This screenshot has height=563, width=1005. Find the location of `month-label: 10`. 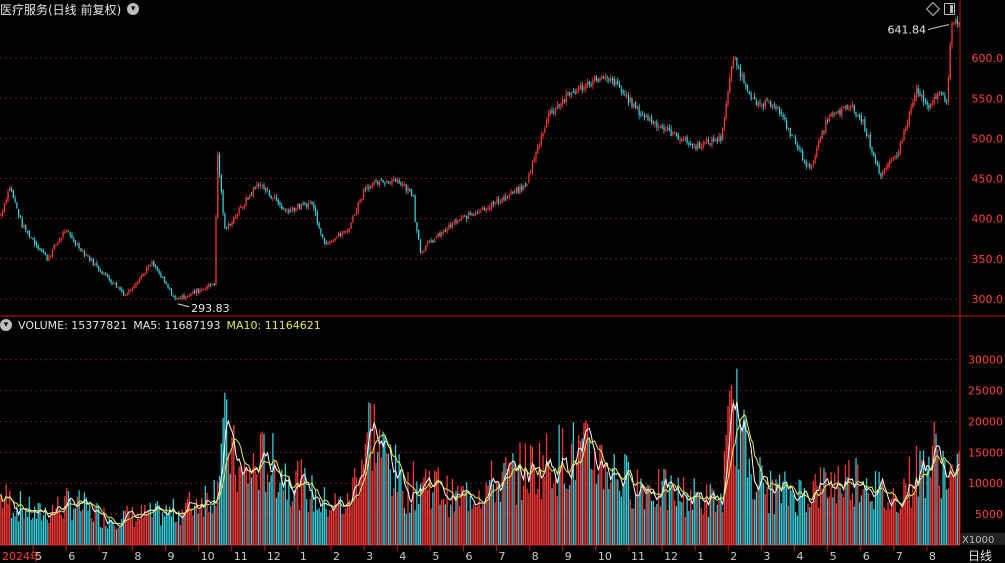

month-label: 10 is located at coordinates (605, 556).